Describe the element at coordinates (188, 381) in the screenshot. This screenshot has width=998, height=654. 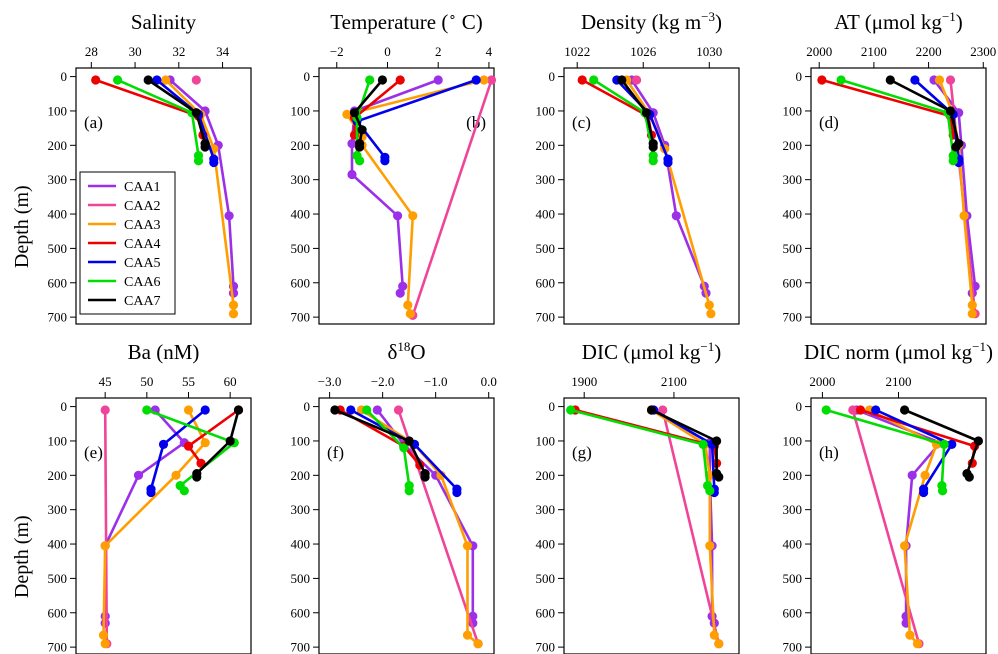
I see `x-tick-label: 55` at that location.